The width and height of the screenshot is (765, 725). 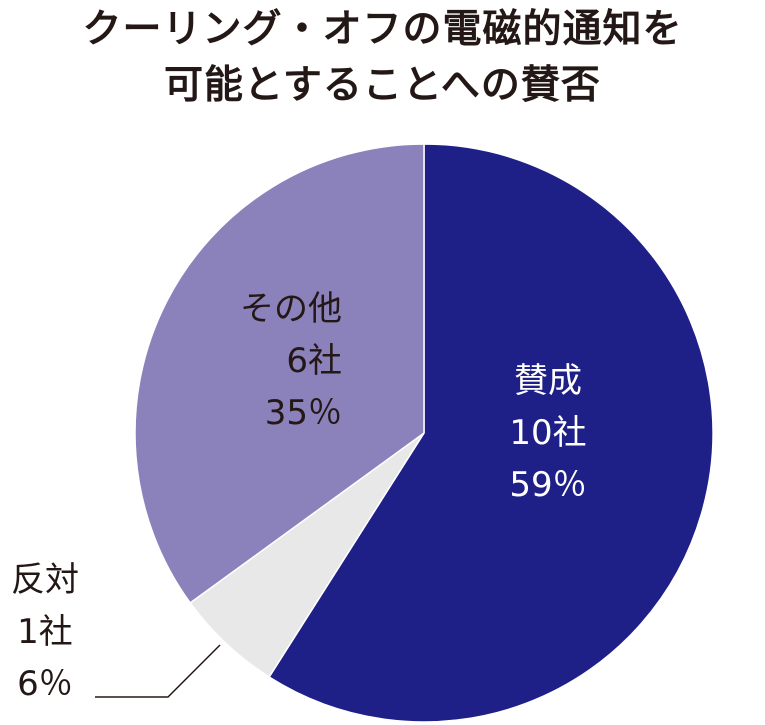 What do you see at coordinates (548, 381) in the screenshot?
I see `slice-name-1: 賛成` at bounding box center [548, 381].